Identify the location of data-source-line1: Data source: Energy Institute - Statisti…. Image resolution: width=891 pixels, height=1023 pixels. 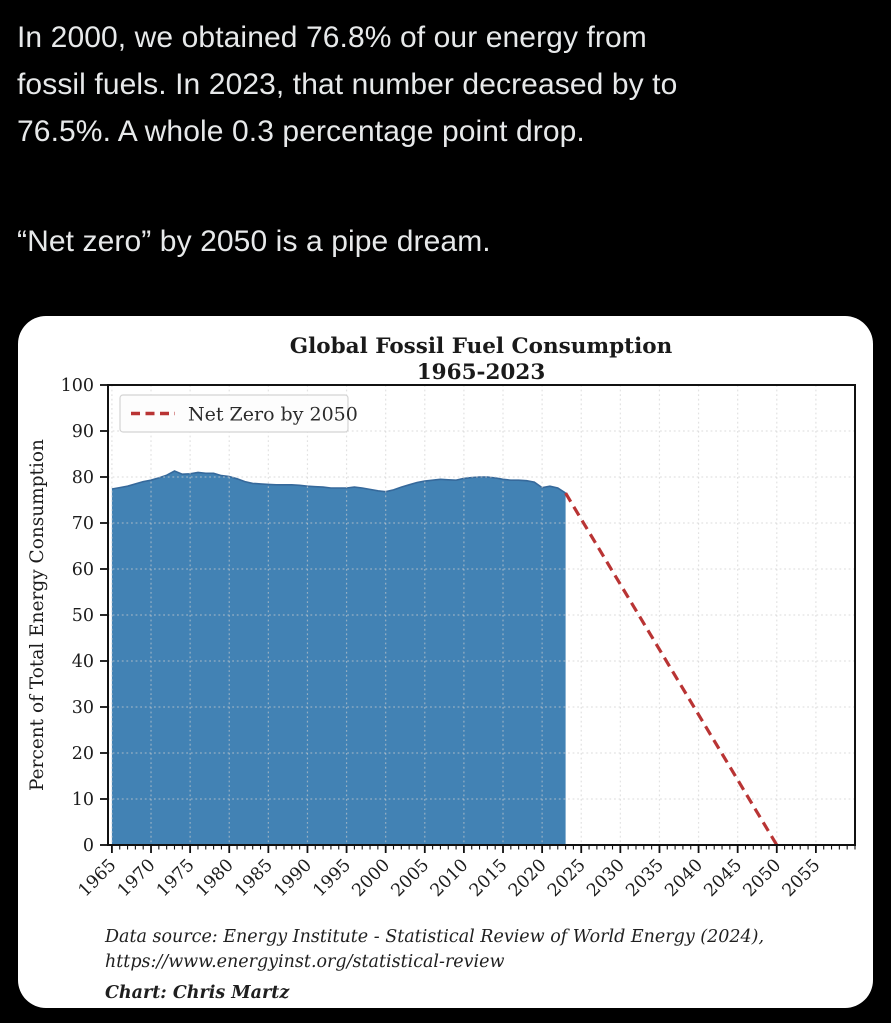
(434, 937).